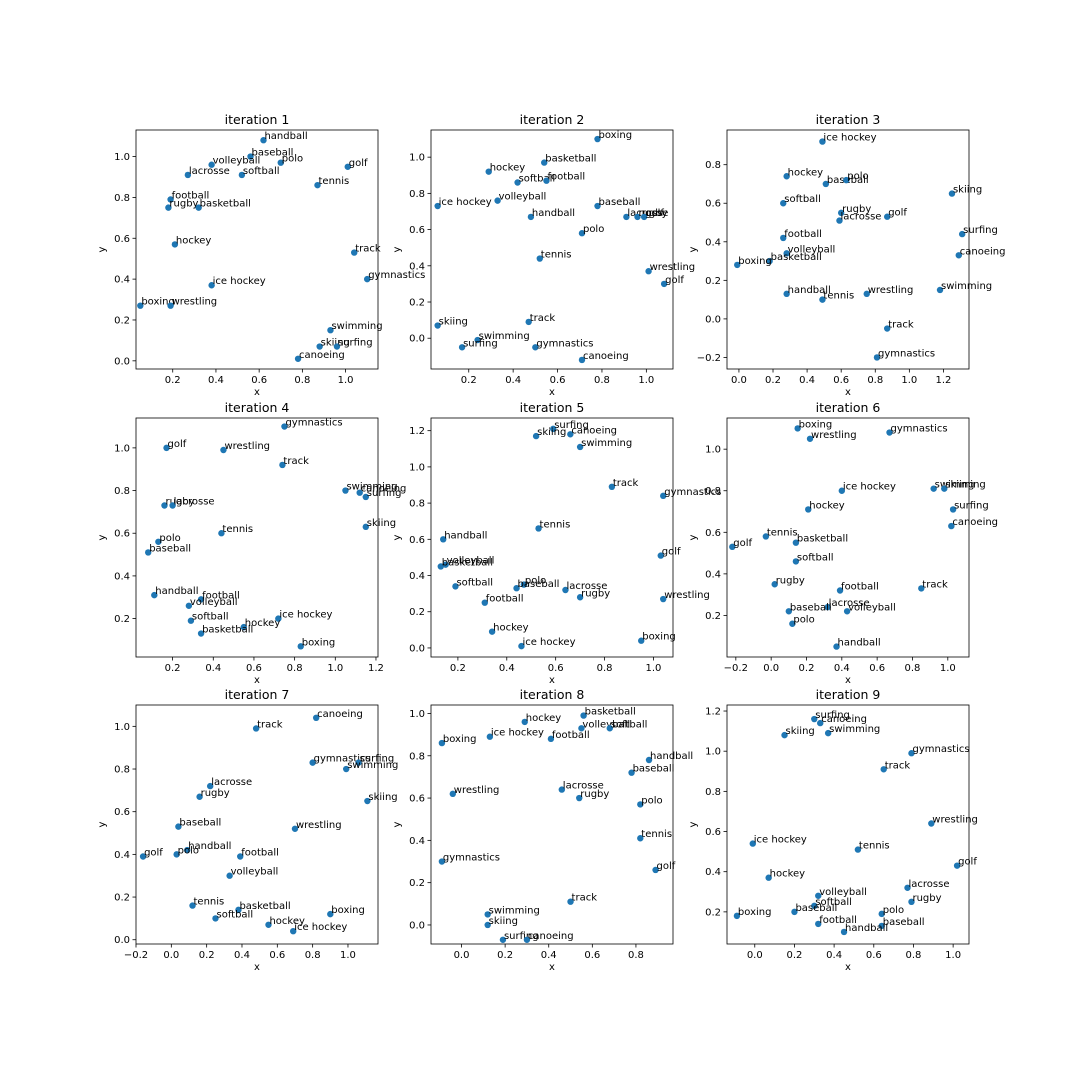  I want to click on point-label: baseball, so click(273, 153).